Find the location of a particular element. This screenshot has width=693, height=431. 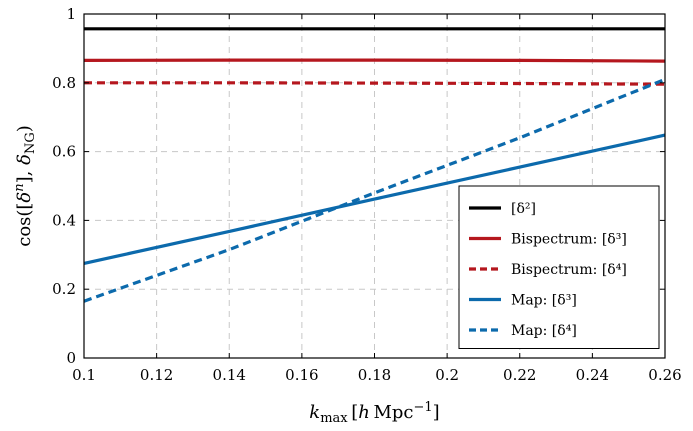

x-tick-label: 0.2 is located at coordinates (447, 375).